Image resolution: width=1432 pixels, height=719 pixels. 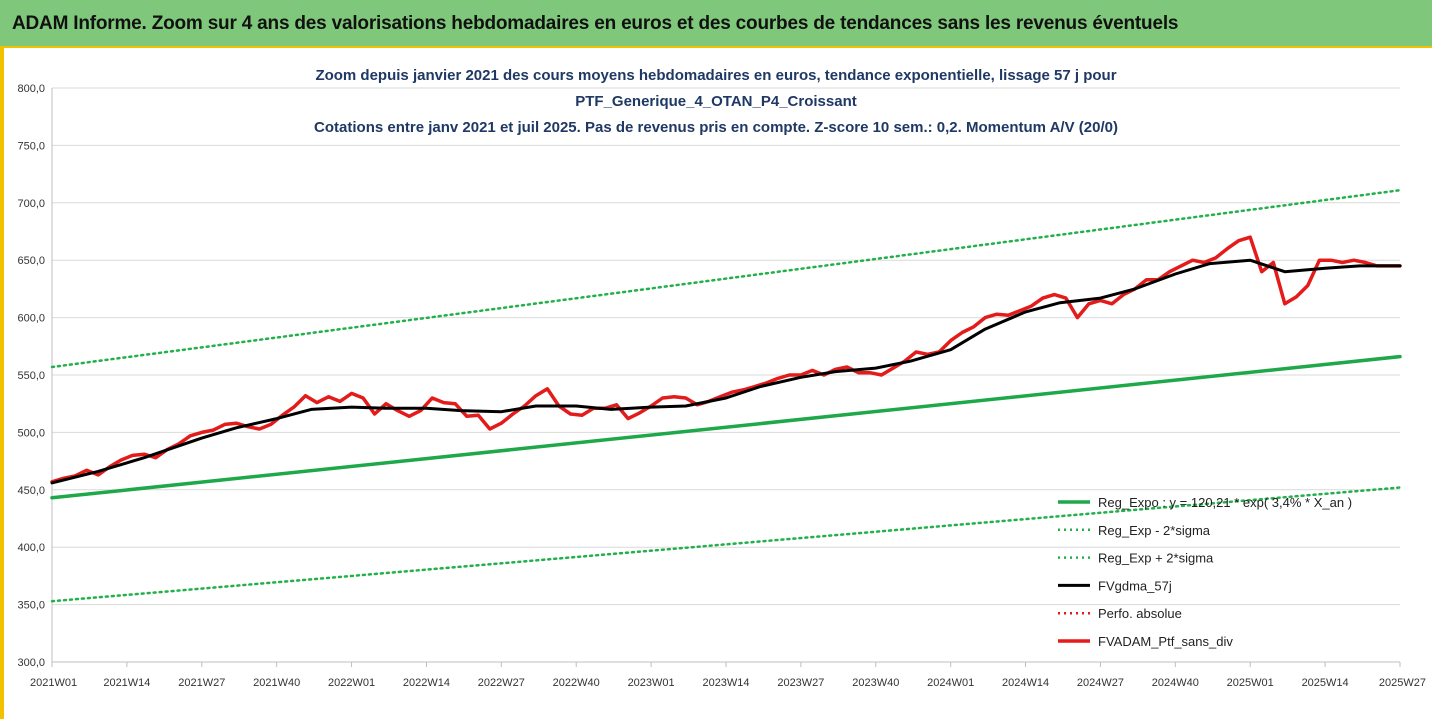 What do you see at coordinates (800, 683) in the screenshot?
I see `x-tick-label: 2023W27` at bounding box center [800, 683].